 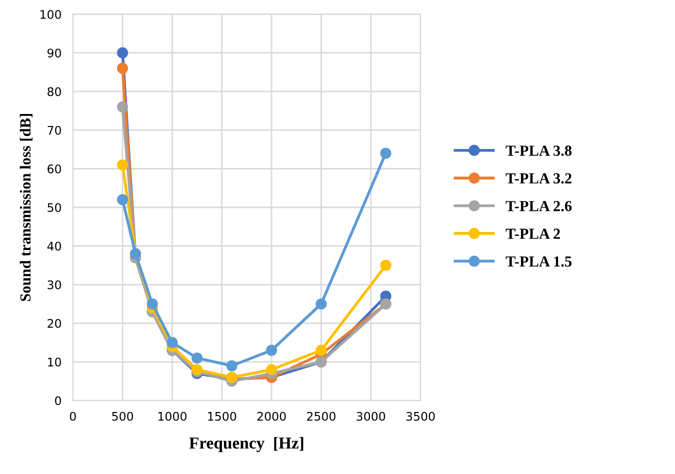 I want to click on y-tick-label: 10, so click(x=55, y=362).